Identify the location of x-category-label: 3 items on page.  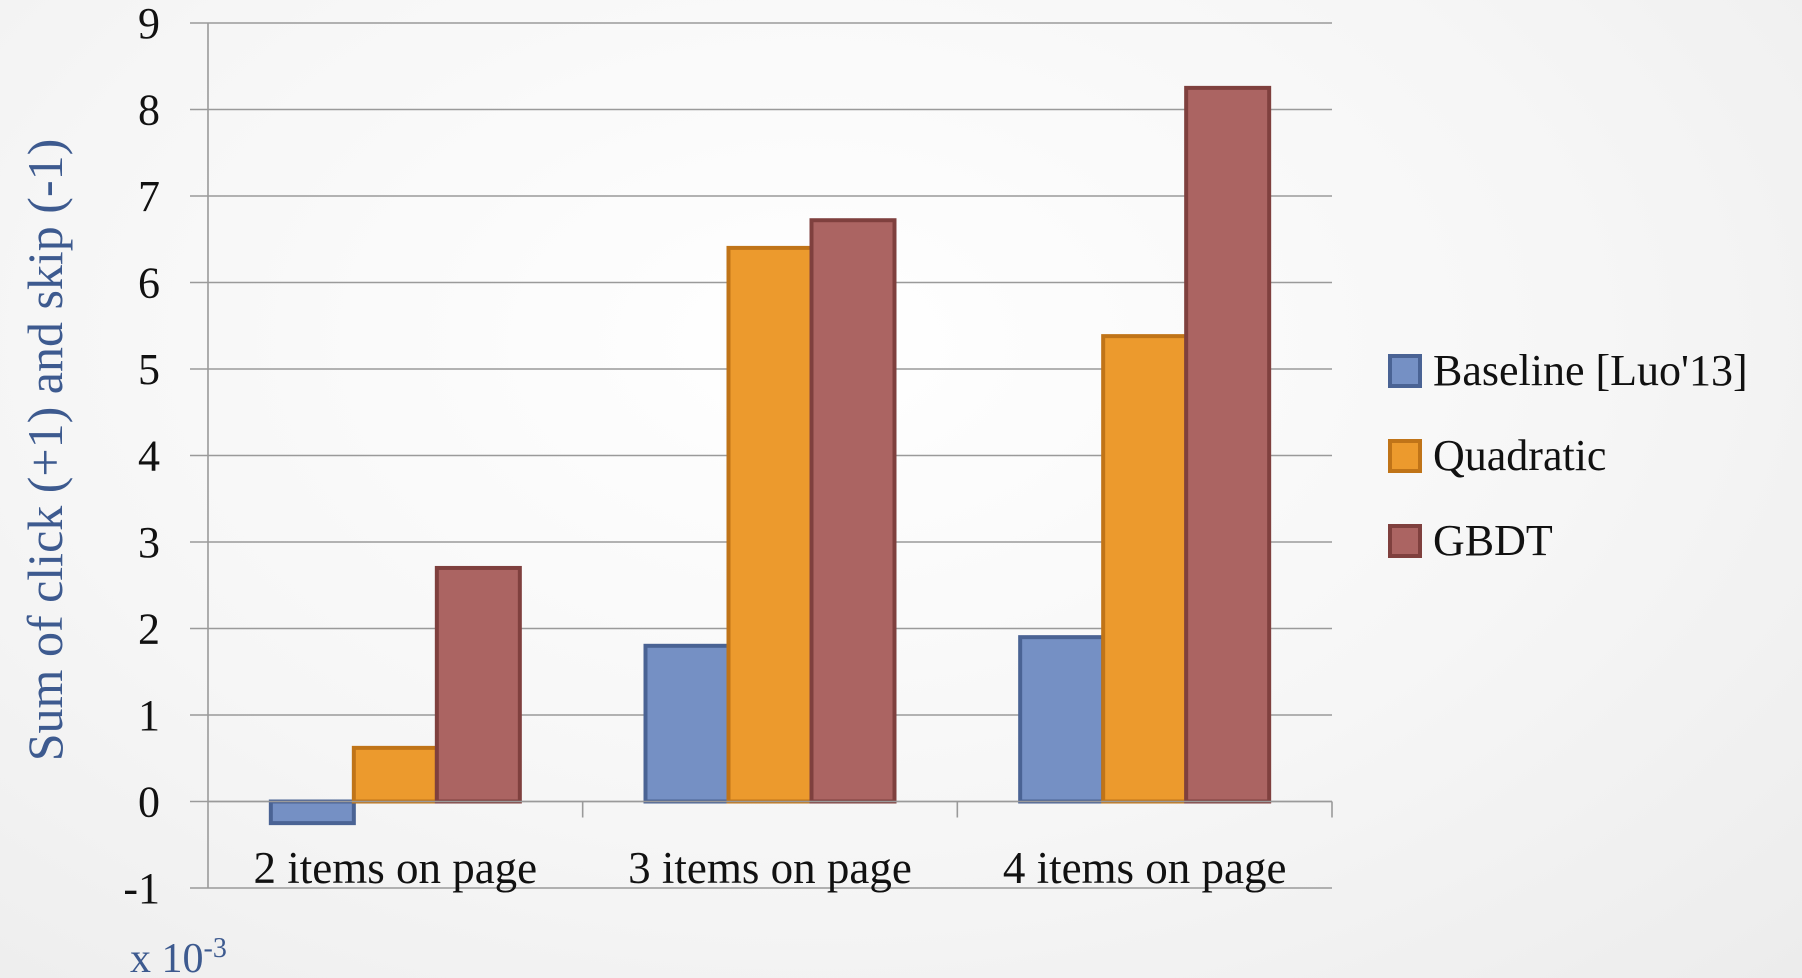
(770, 868).